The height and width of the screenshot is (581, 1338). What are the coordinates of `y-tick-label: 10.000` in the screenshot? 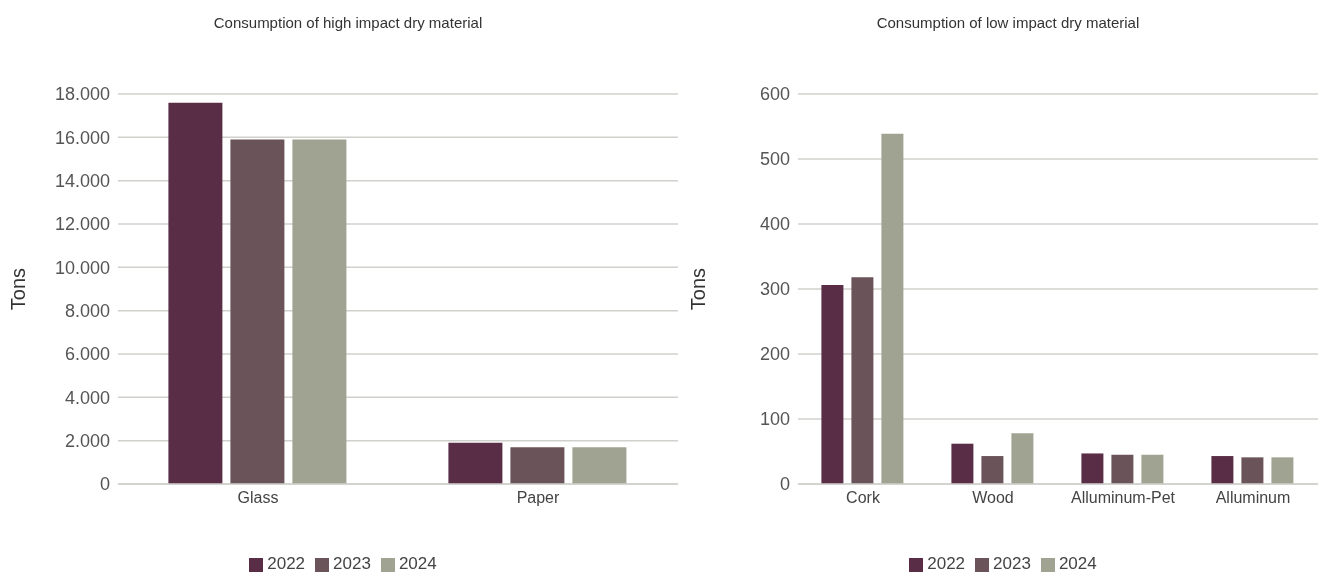 It's located at (82, 267).